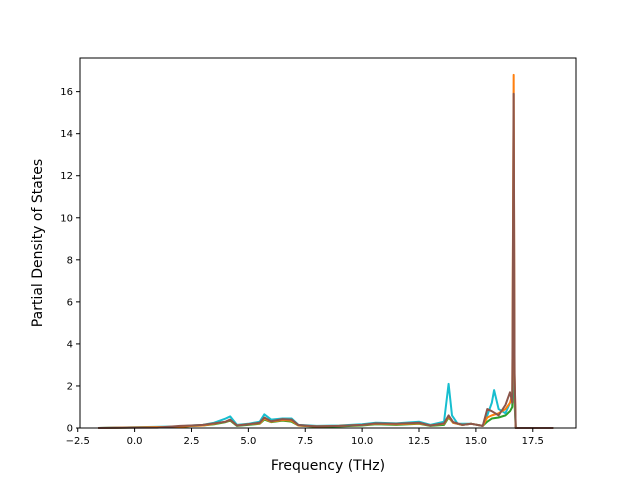 The height and width of the screenshot is (480, 640). I want to click on y-tick-label: 8, so click(70, 260).